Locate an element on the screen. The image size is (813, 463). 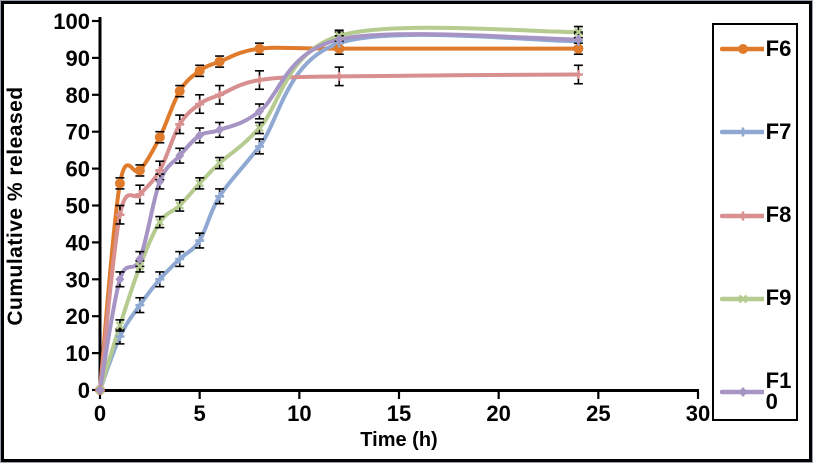
y-tick-label: 0 is located at coordinates (84, 390).